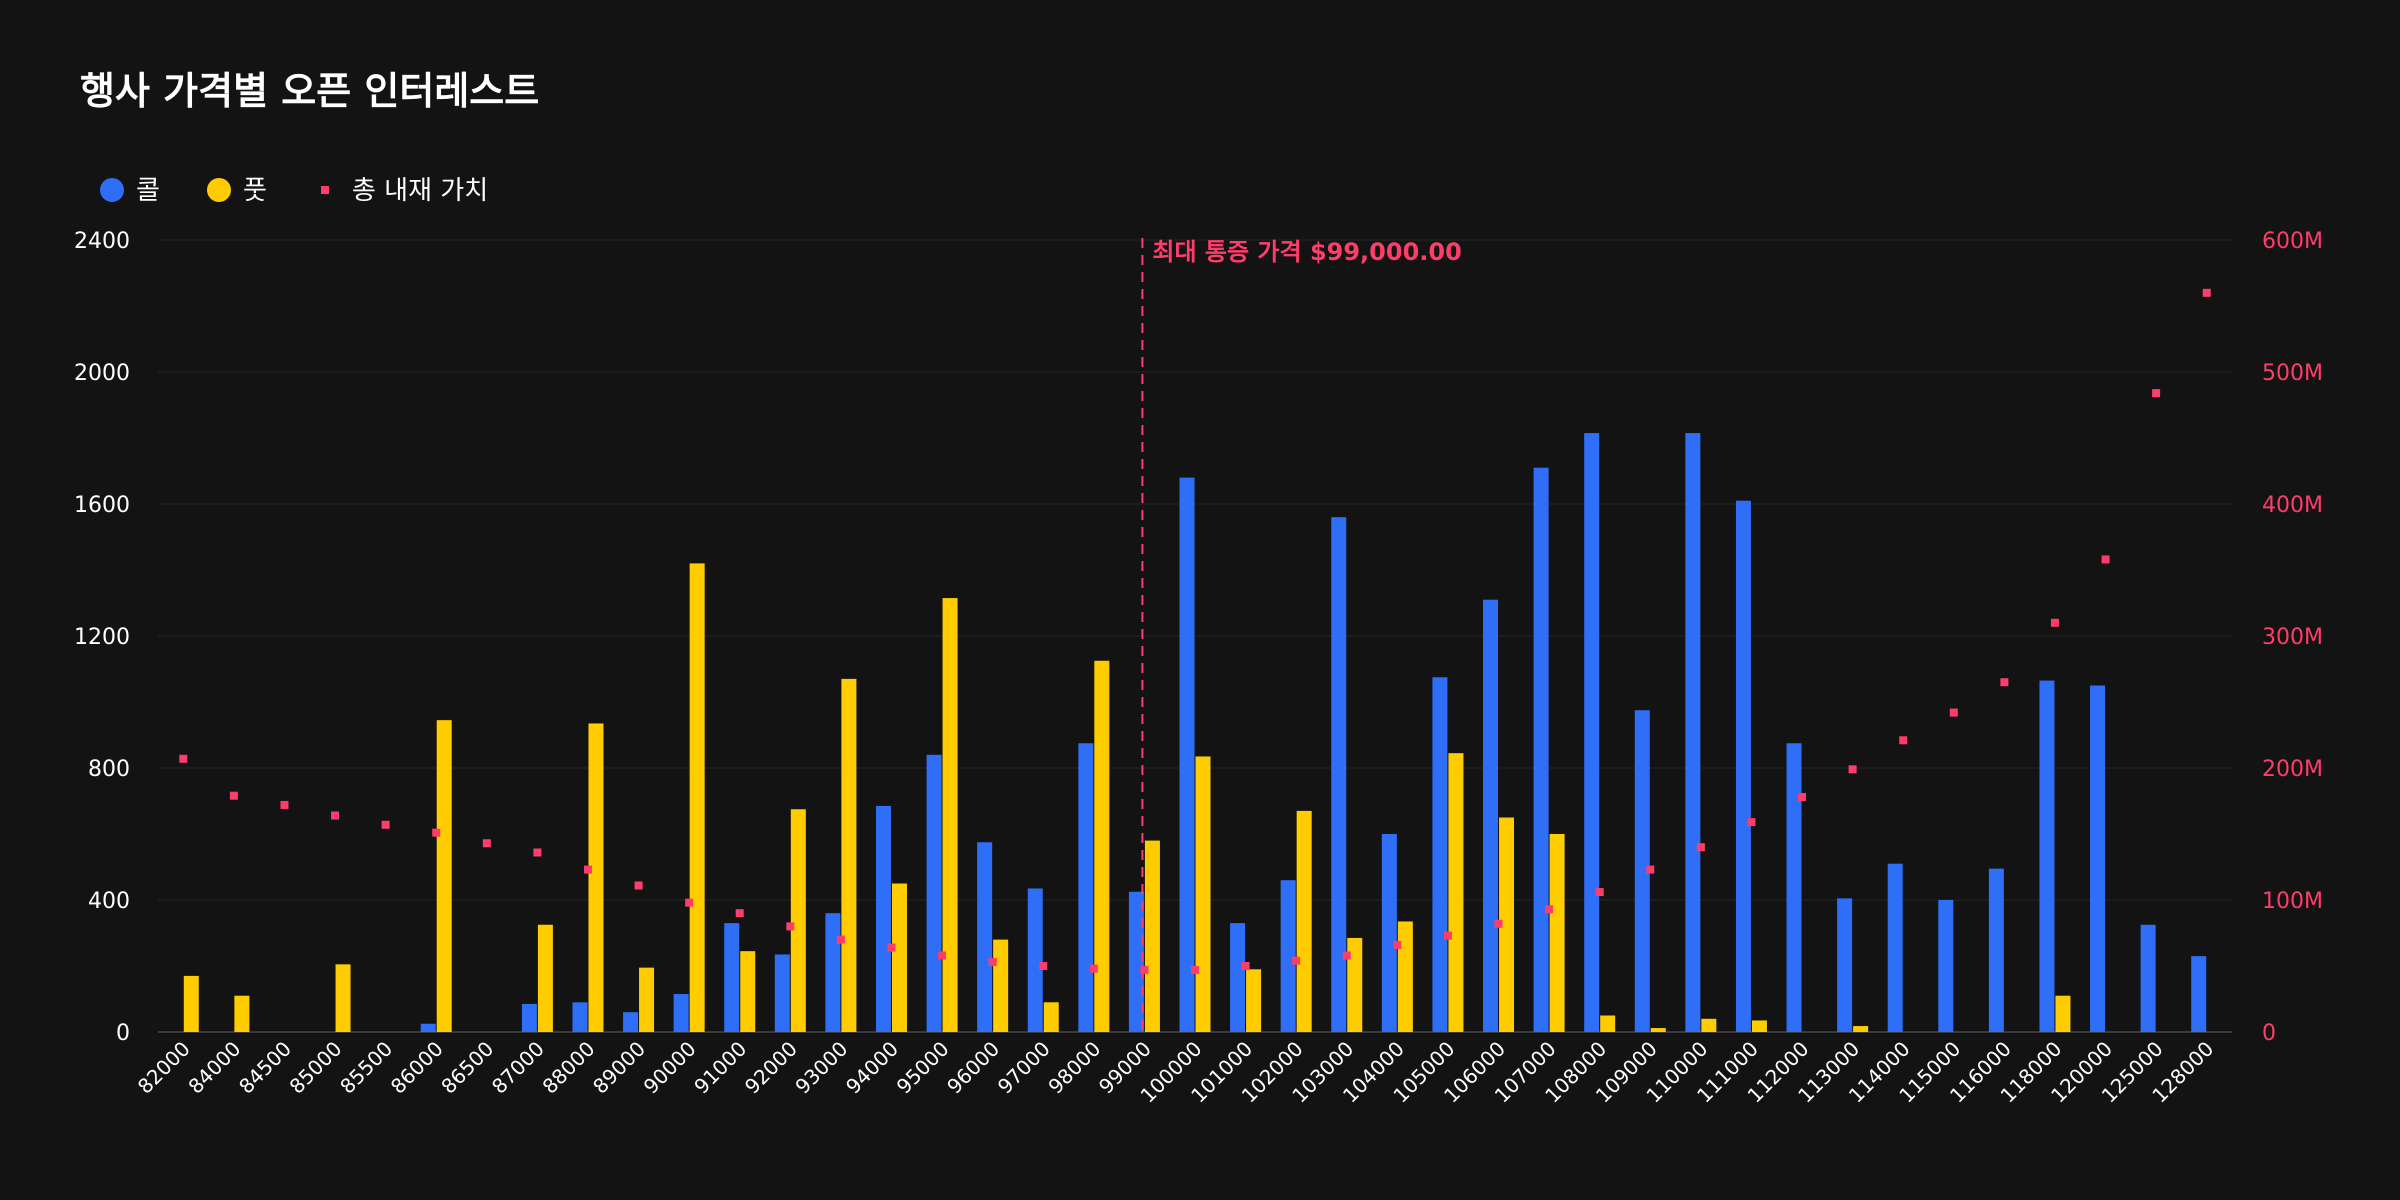 This screenshot has height=1200, width=2400. What do you see at coordinates (237, 191) in the screenshot?
I see `legend-item-puts: 풋` at bounding box center [237, 191].